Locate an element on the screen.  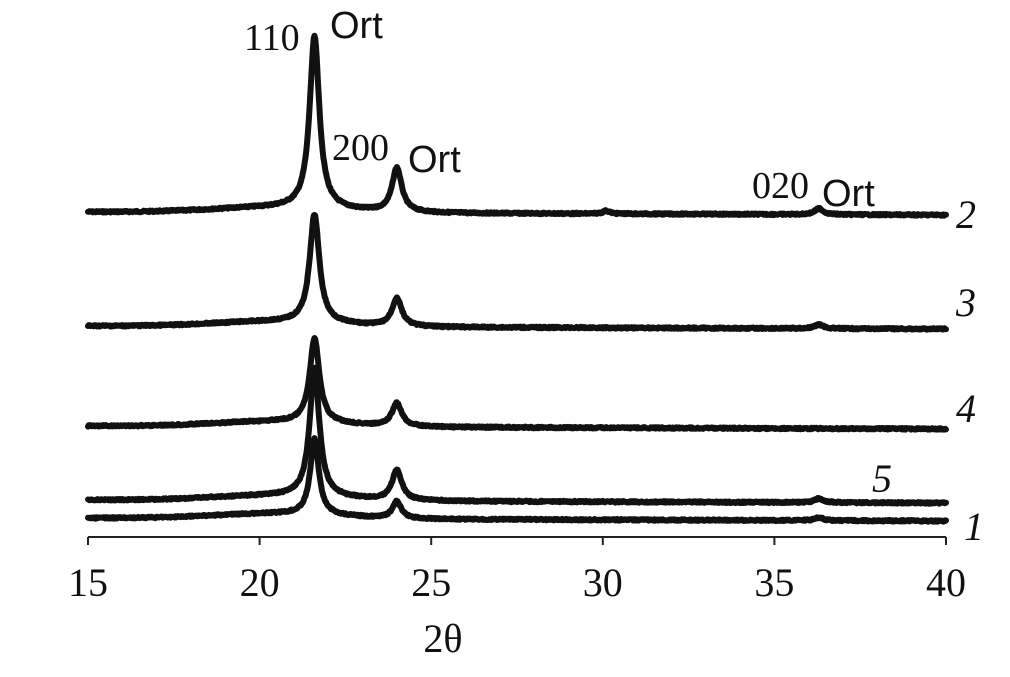
x-tick-label: 30 is located at coordinates (603, 582).